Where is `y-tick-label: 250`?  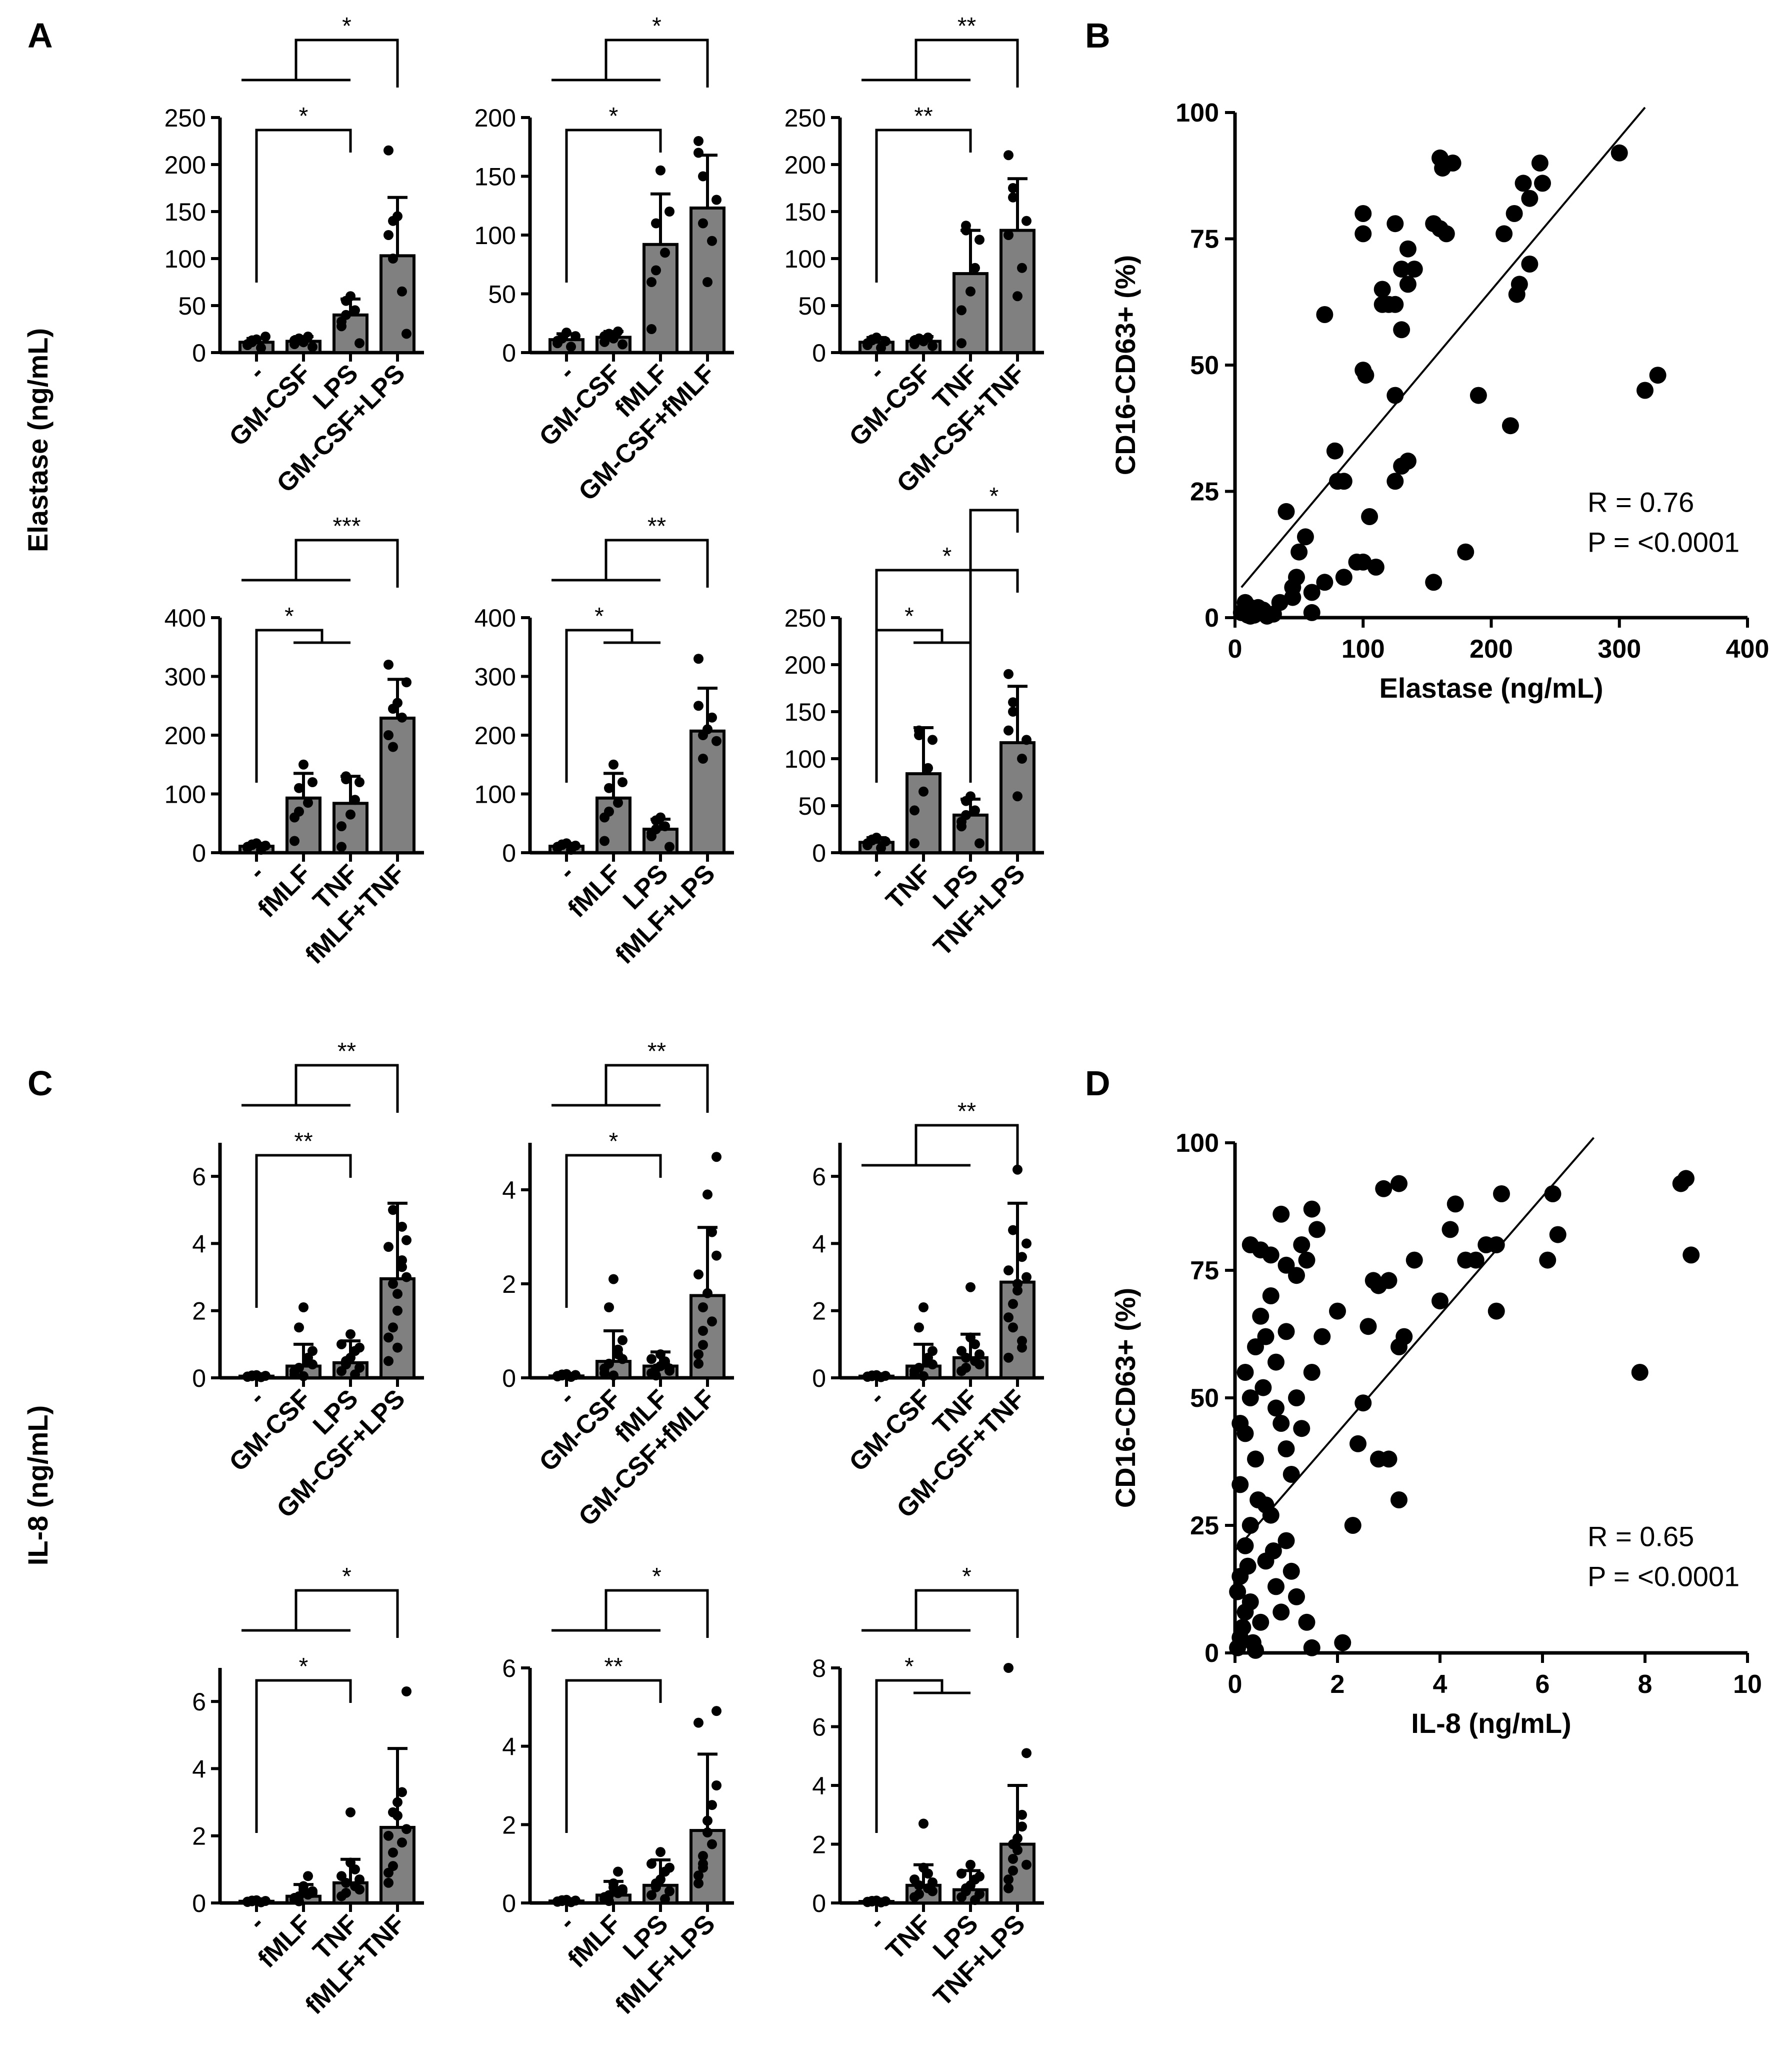 y-tick-label: 250 is located at coordinates (805, 118).